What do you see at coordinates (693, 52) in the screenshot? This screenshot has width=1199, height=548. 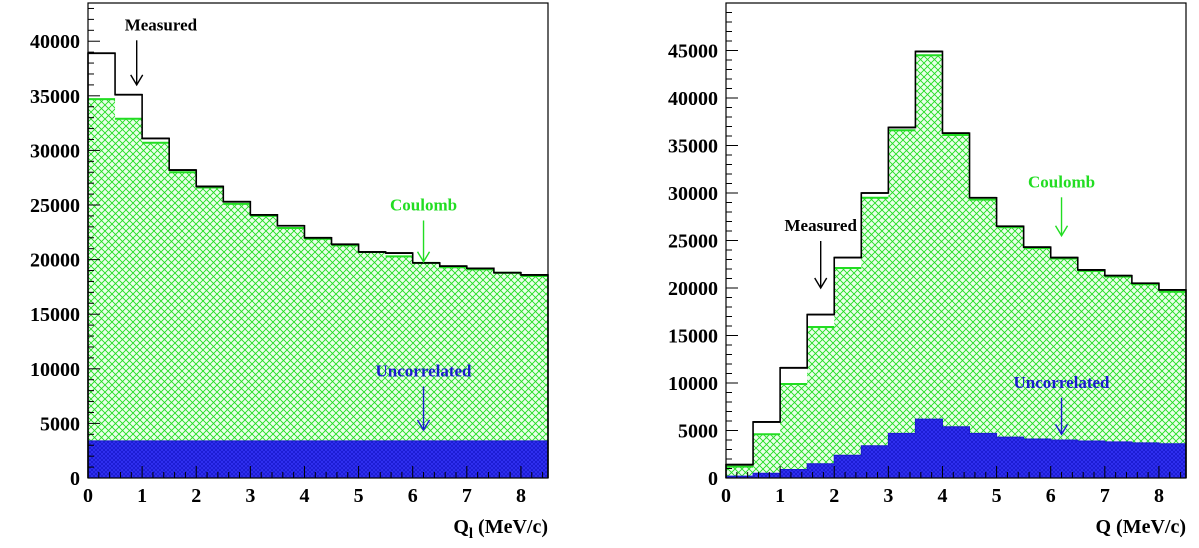 I see `y-tick-label: 45000` at bounding box center [693, 52].